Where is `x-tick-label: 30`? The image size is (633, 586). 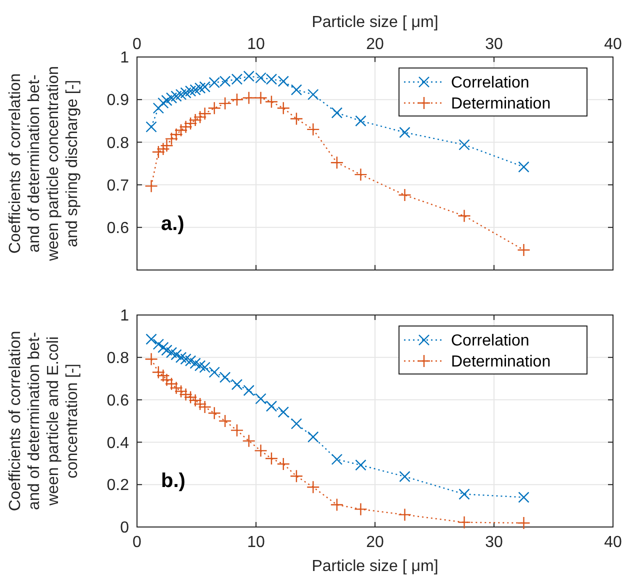 x-tick-label: 30 is located at coordinates (494, 542).